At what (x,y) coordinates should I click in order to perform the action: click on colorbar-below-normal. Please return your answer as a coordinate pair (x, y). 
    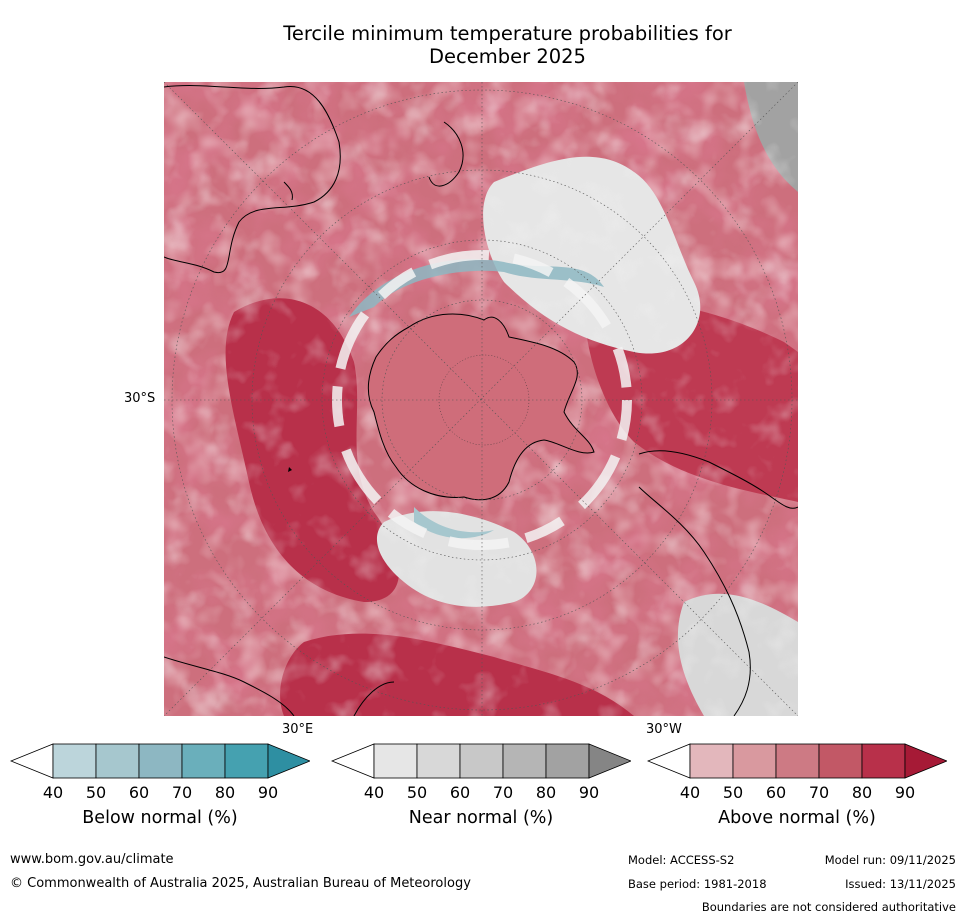
    Looking at the image, I should click on (160, 761).